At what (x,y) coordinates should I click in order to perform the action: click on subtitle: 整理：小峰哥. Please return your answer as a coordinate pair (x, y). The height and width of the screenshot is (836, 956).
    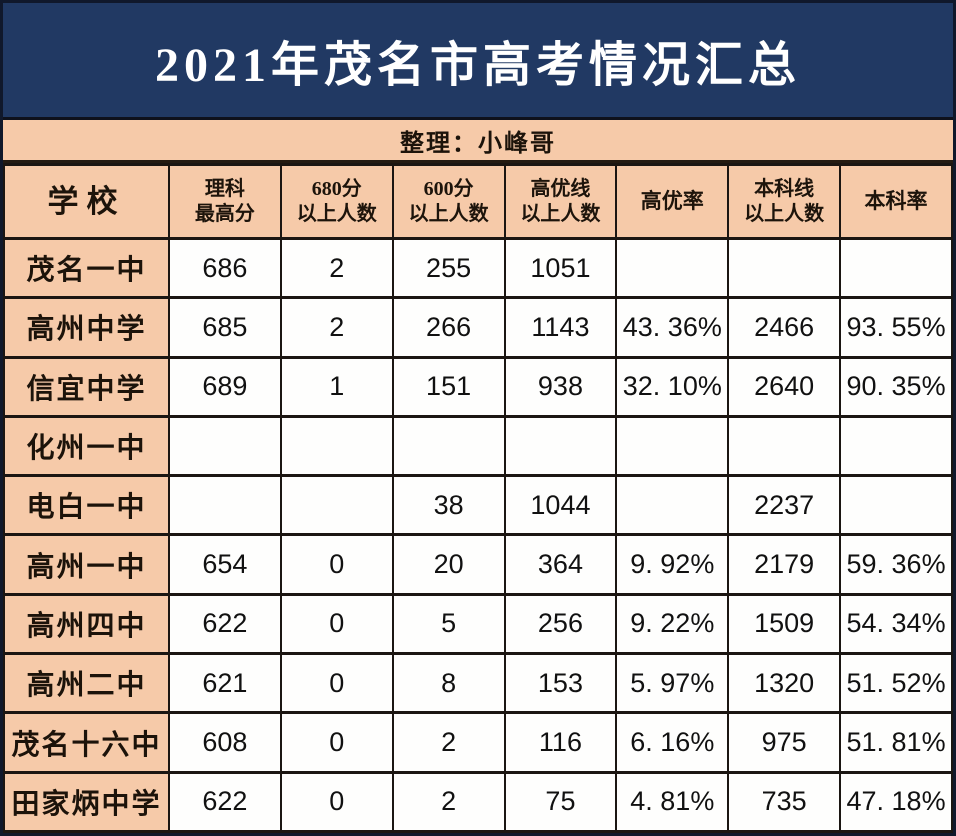
    Looking at the image, I should click on (478, 143).